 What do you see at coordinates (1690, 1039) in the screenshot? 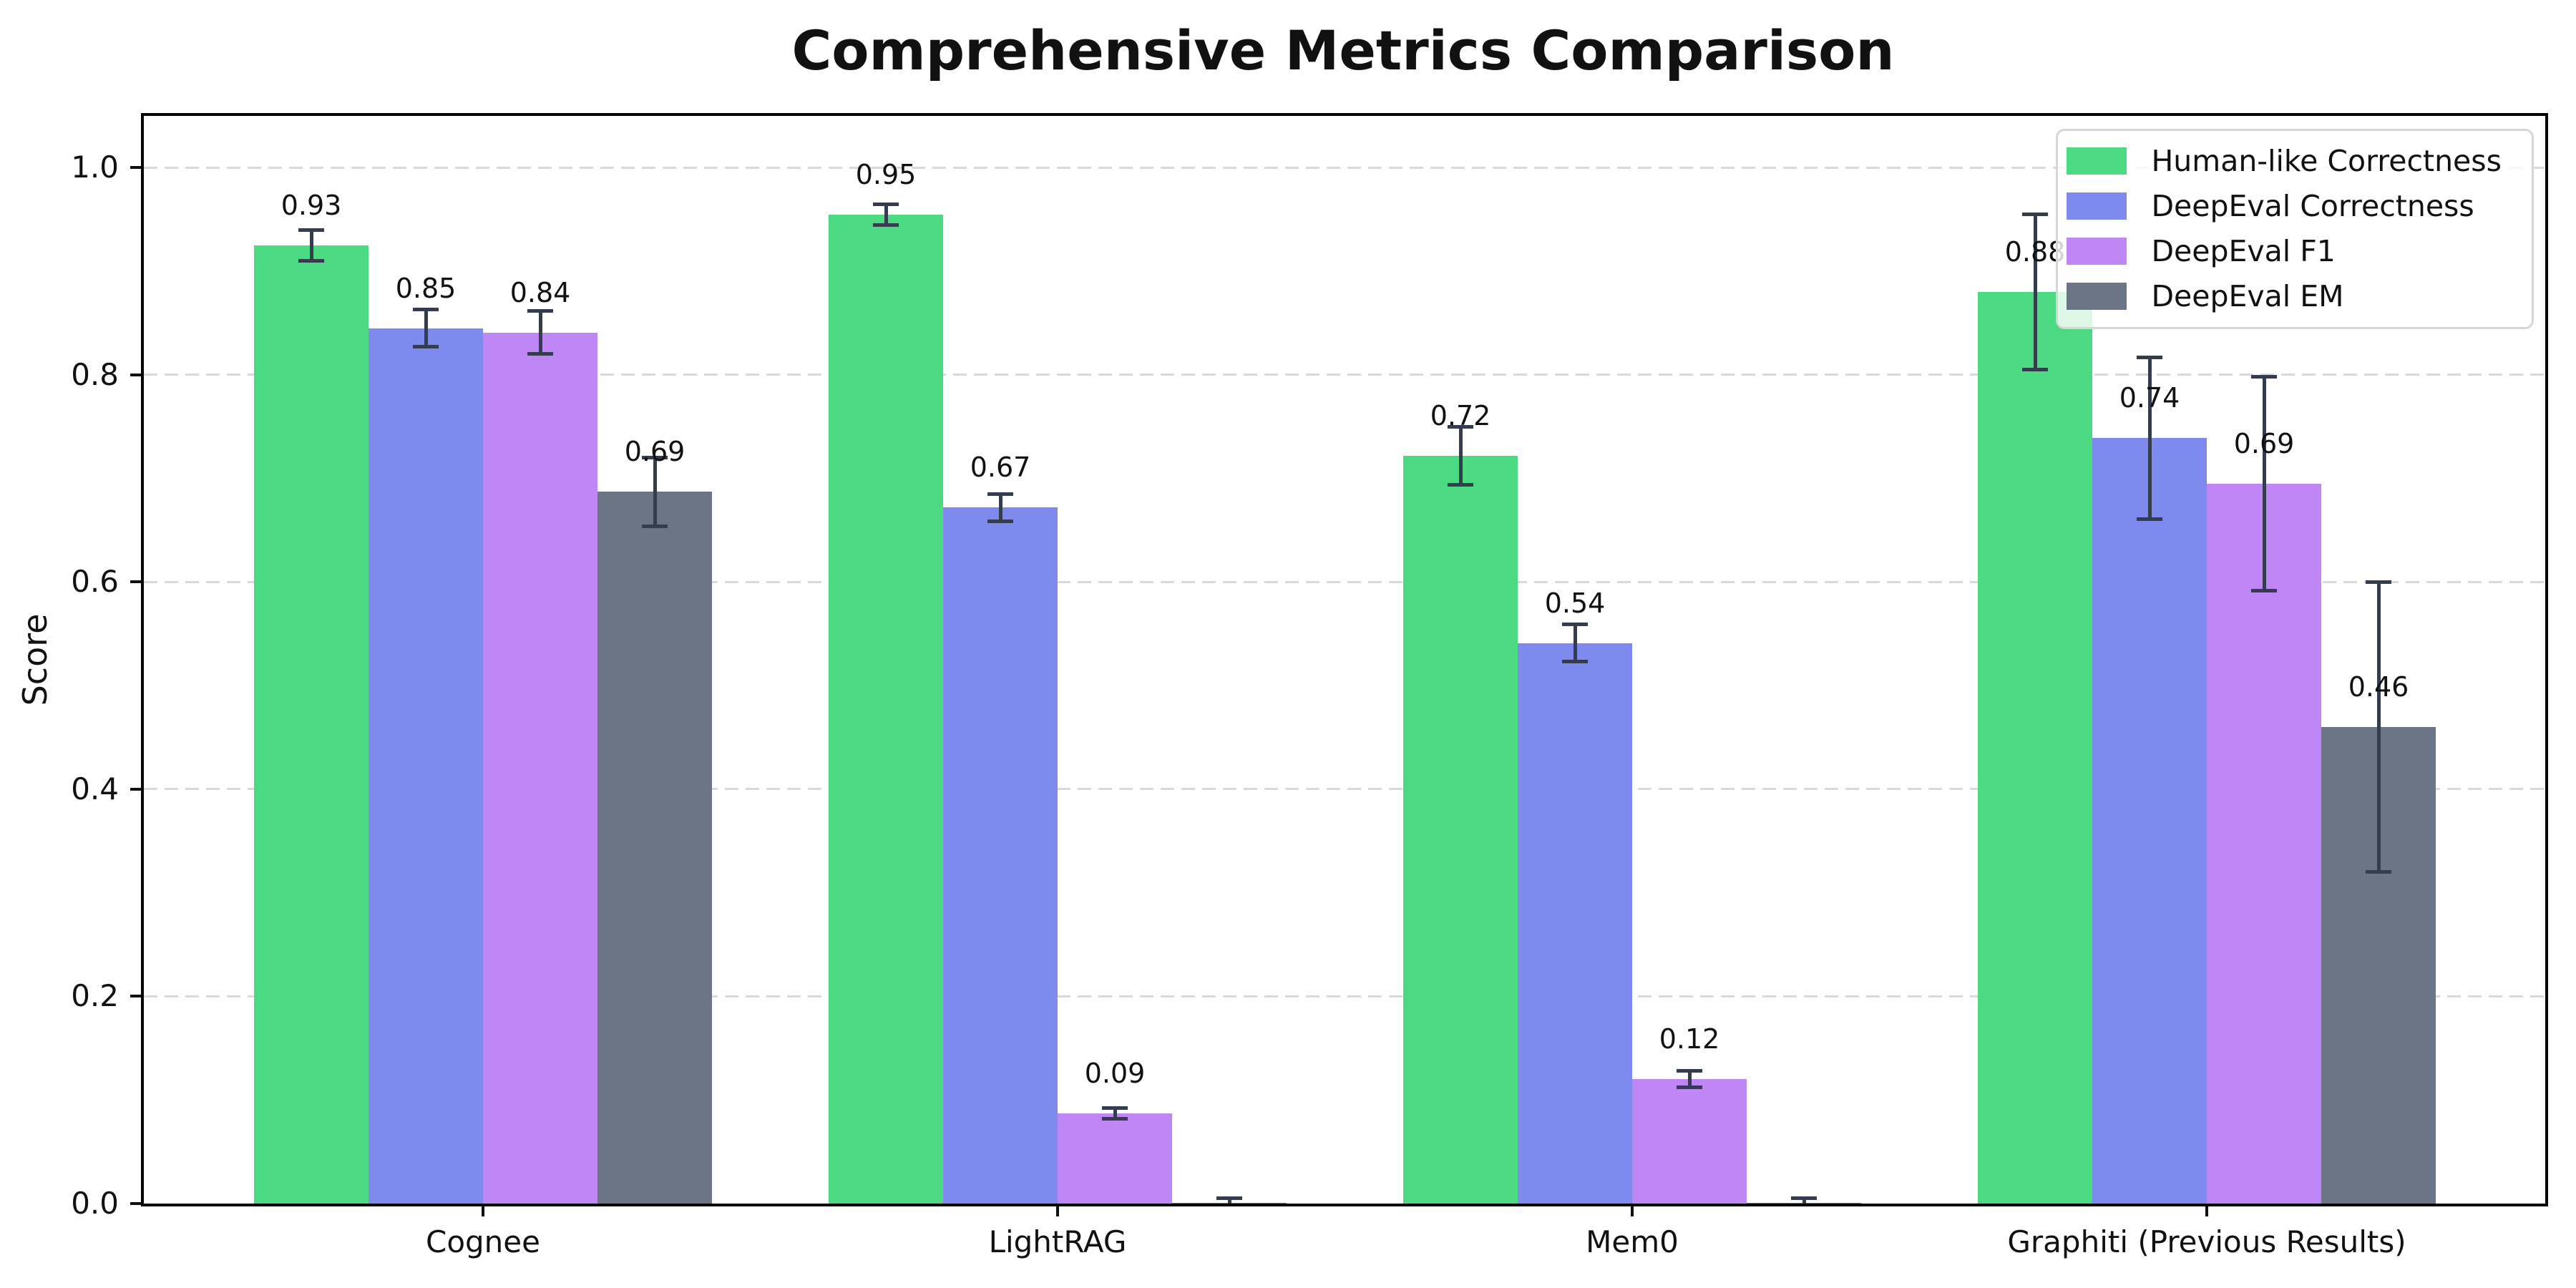
I see `bar-value-label: 0.12` at bounding box center [1690, 1039].